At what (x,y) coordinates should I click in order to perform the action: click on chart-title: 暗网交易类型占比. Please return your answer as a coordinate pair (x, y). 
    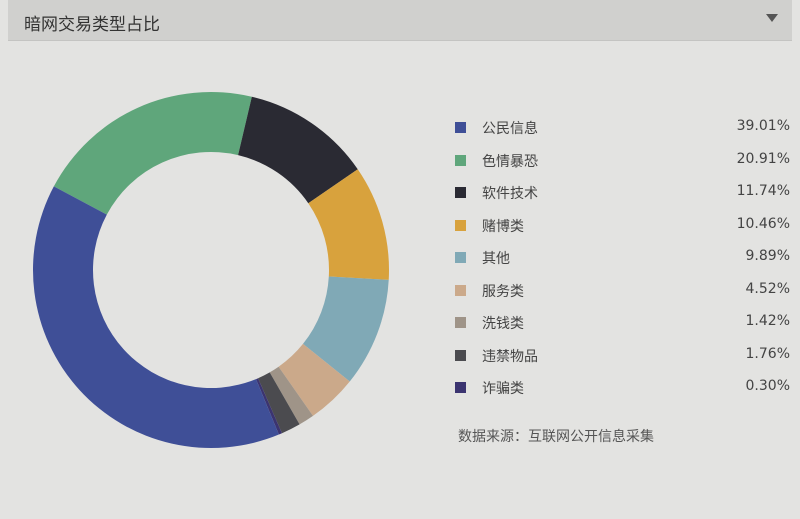
    Looking at the image, I should click on (92, 25).